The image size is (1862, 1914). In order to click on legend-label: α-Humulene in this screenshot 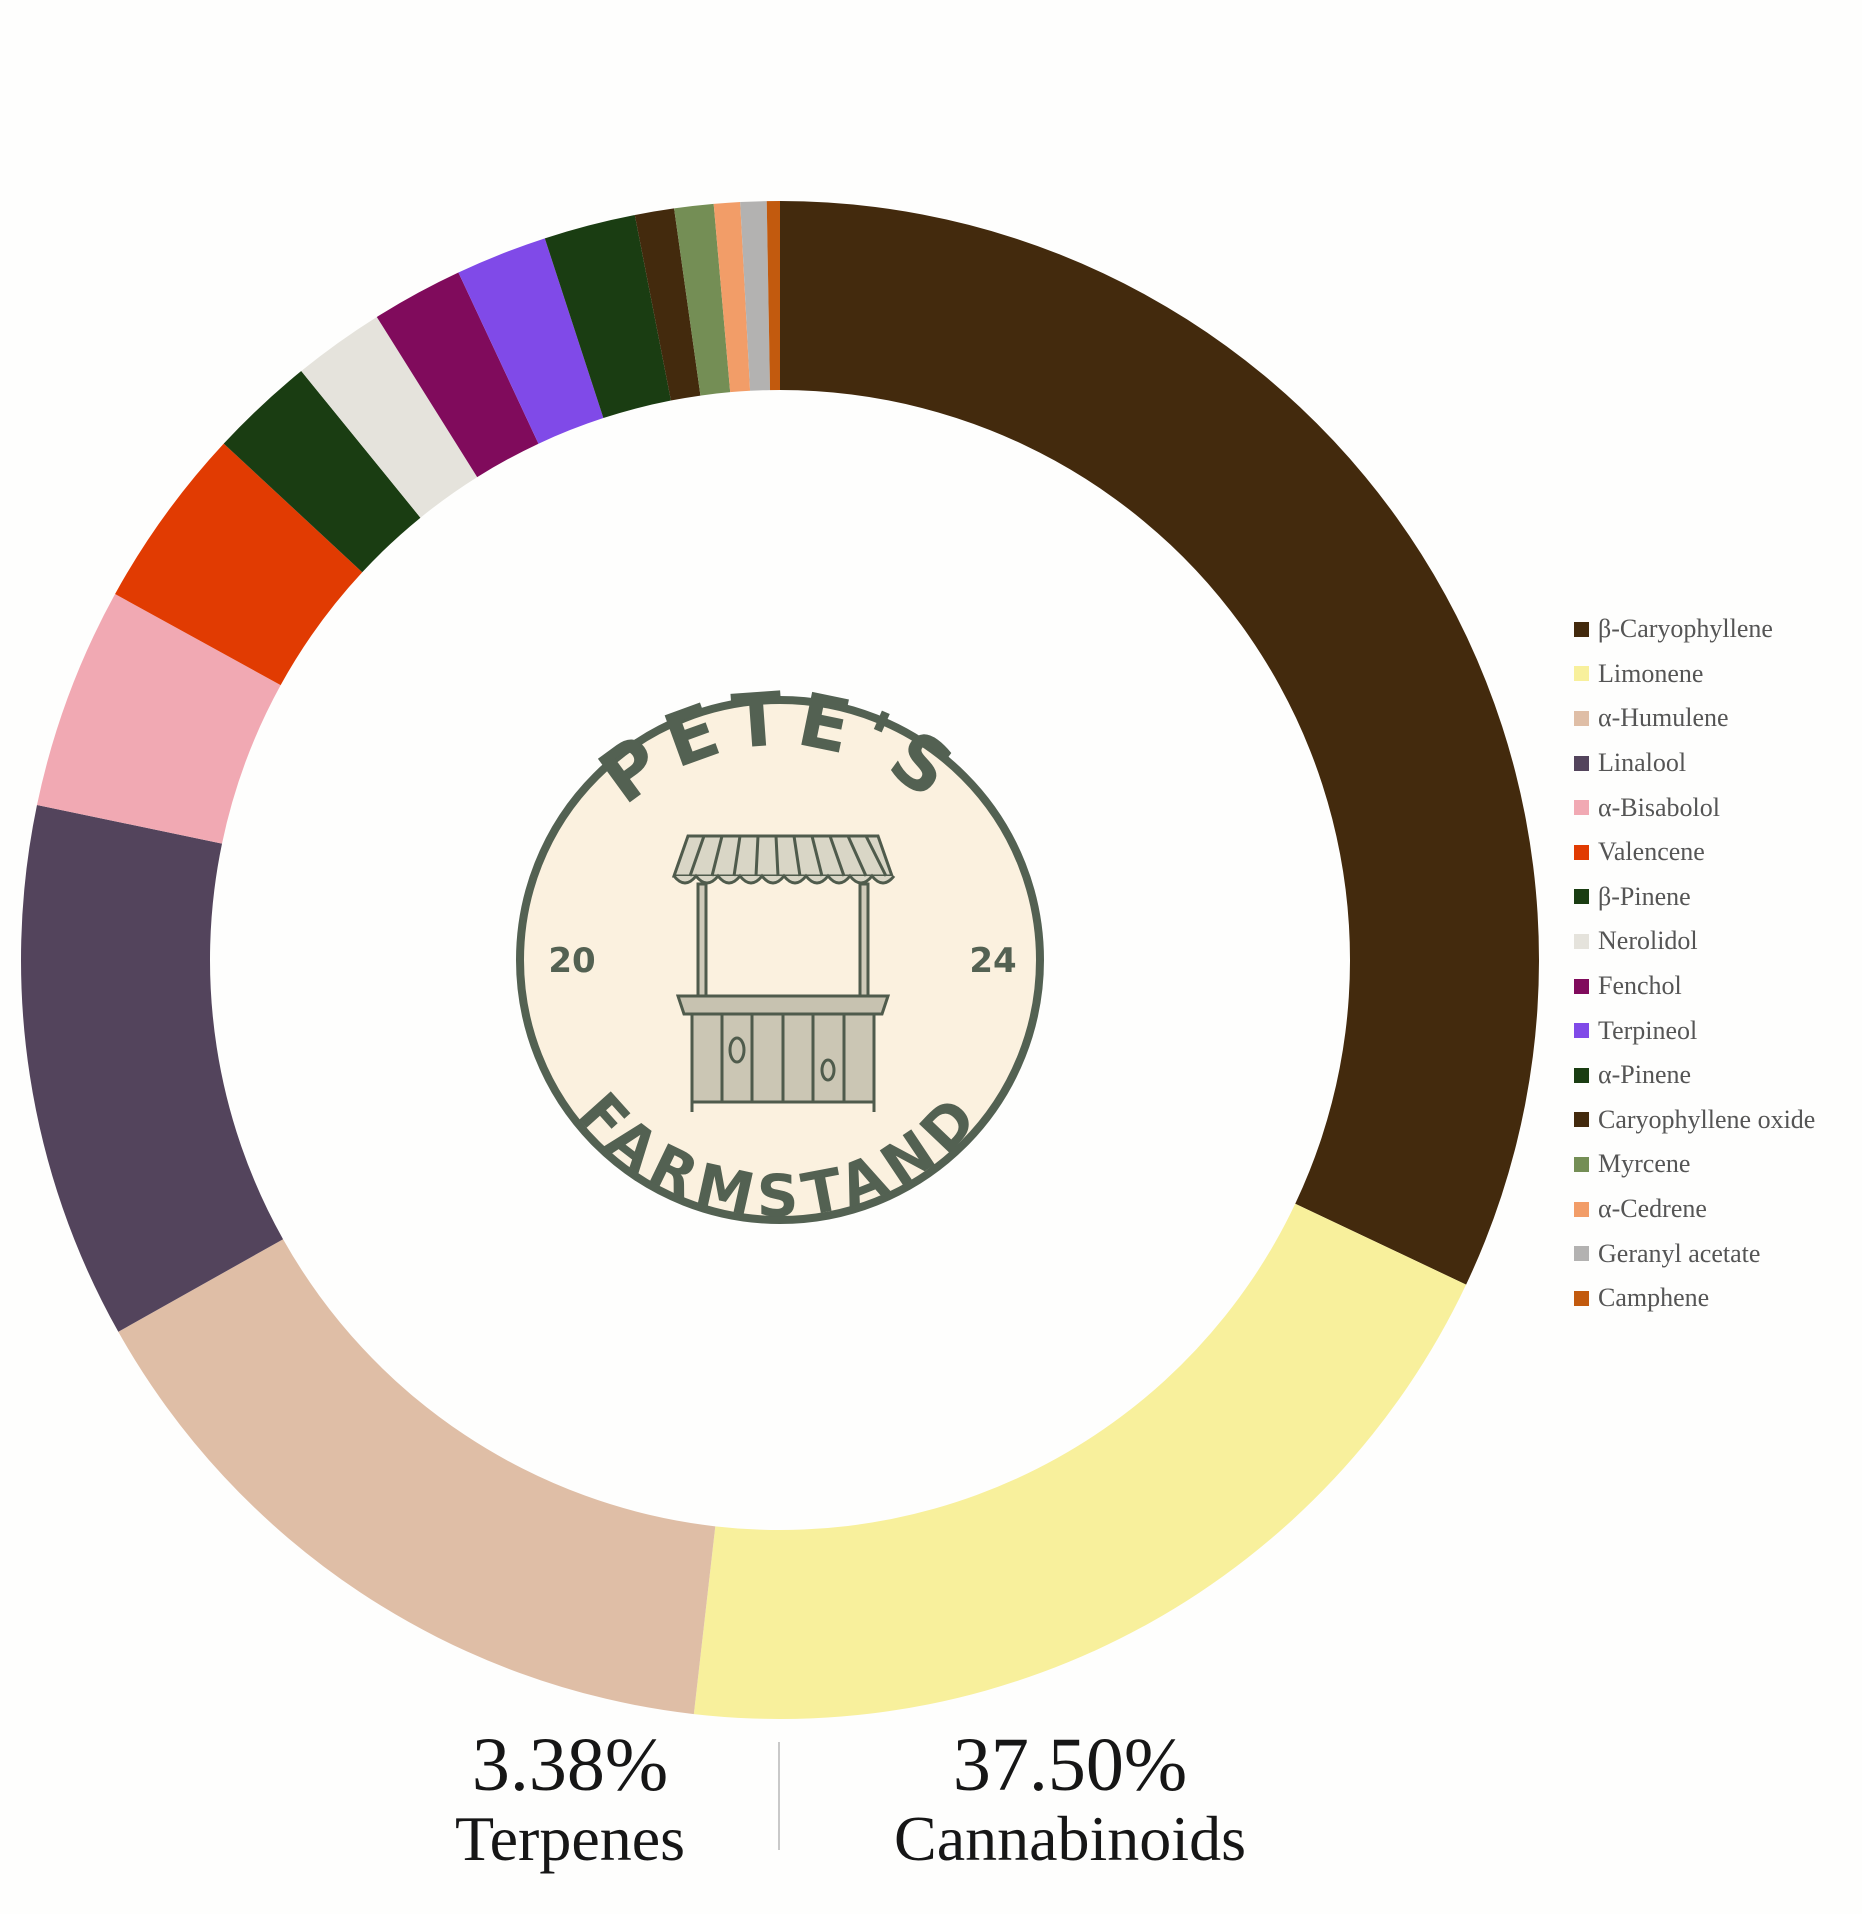, I will do `click(1663, 718)`.